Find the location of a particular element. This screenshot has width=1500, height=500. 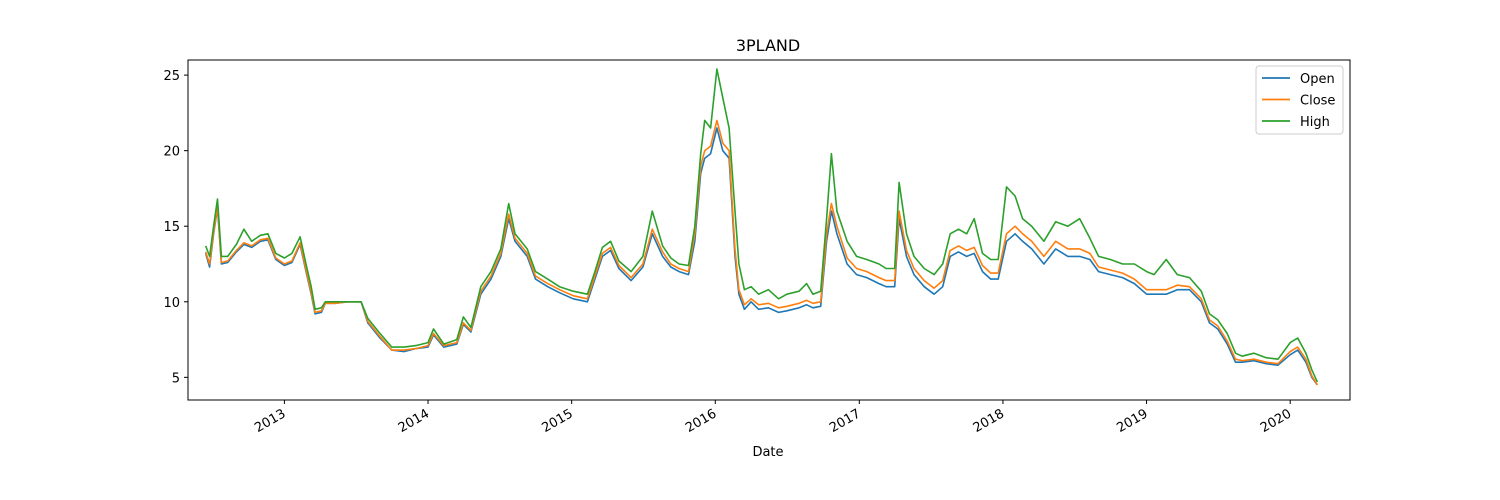

y-tick-label: 5 is located at coordinates (176, 378).